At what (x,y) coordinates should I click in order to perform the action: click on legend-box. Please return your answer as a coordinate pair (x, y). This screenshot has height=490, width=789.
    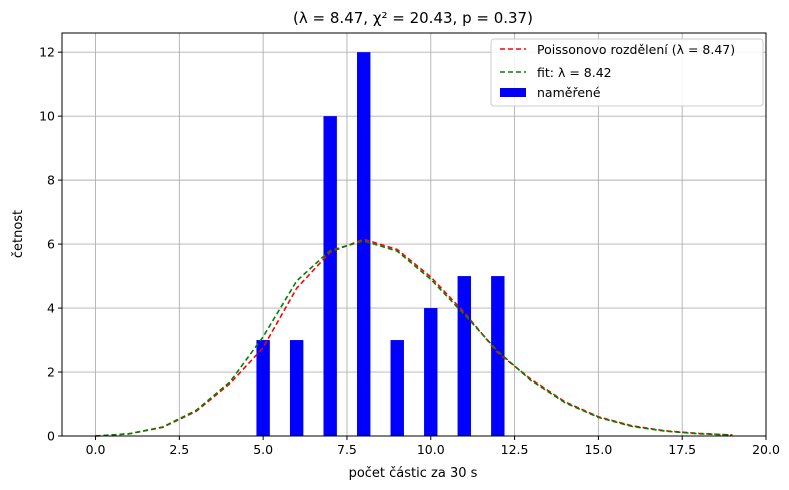
    Looking at the image, I should click on (627, 72).